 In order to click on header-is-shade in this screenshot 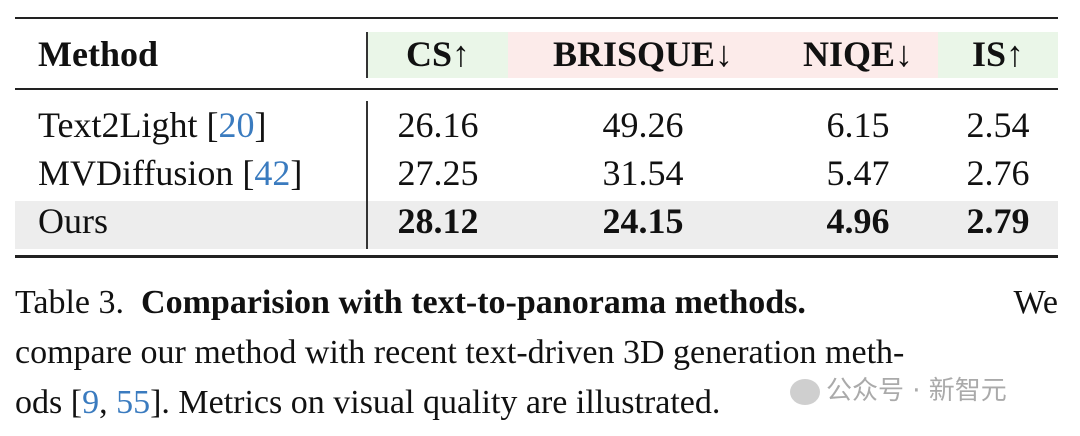, I will do `click(998, 55)`.